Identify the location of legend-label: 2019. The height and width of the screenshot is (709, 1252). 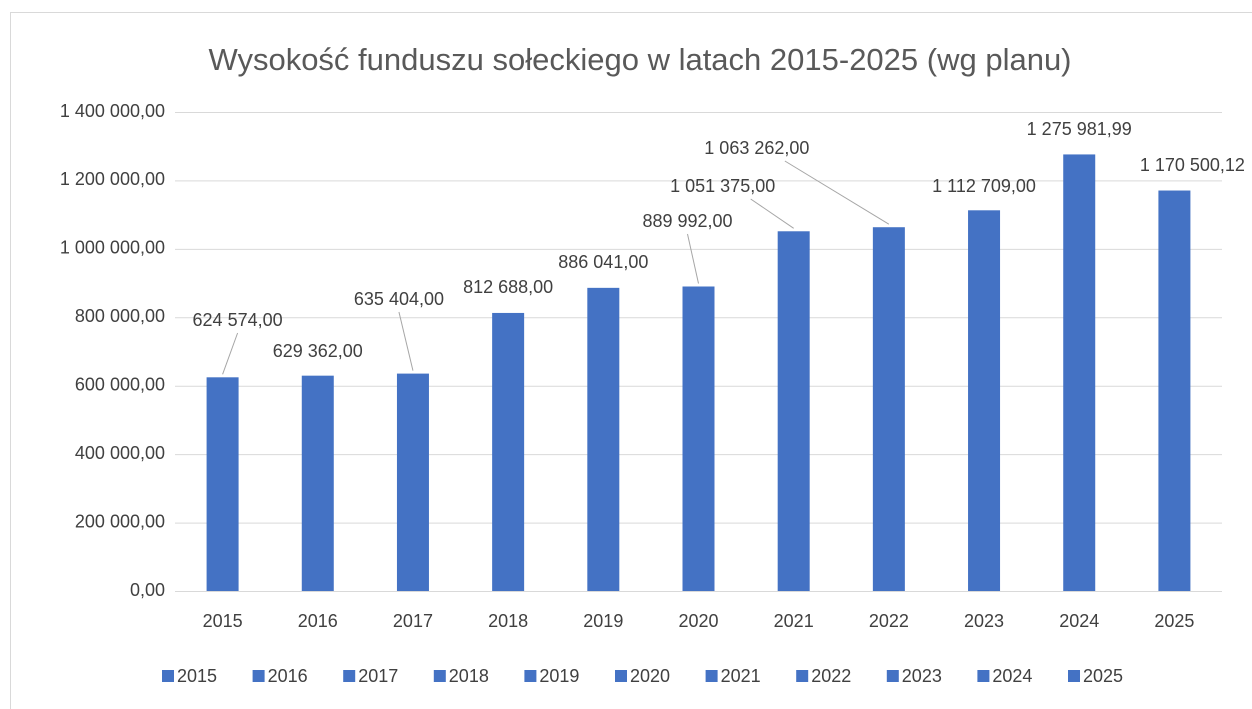
(559, 676).